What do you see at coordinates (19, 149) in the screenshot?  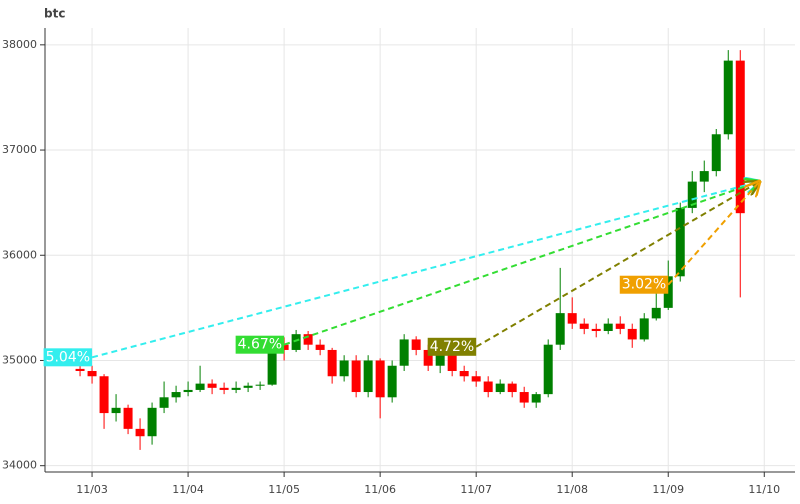 I see `y-tick-label: 37000` at bounding box center [19, 149].